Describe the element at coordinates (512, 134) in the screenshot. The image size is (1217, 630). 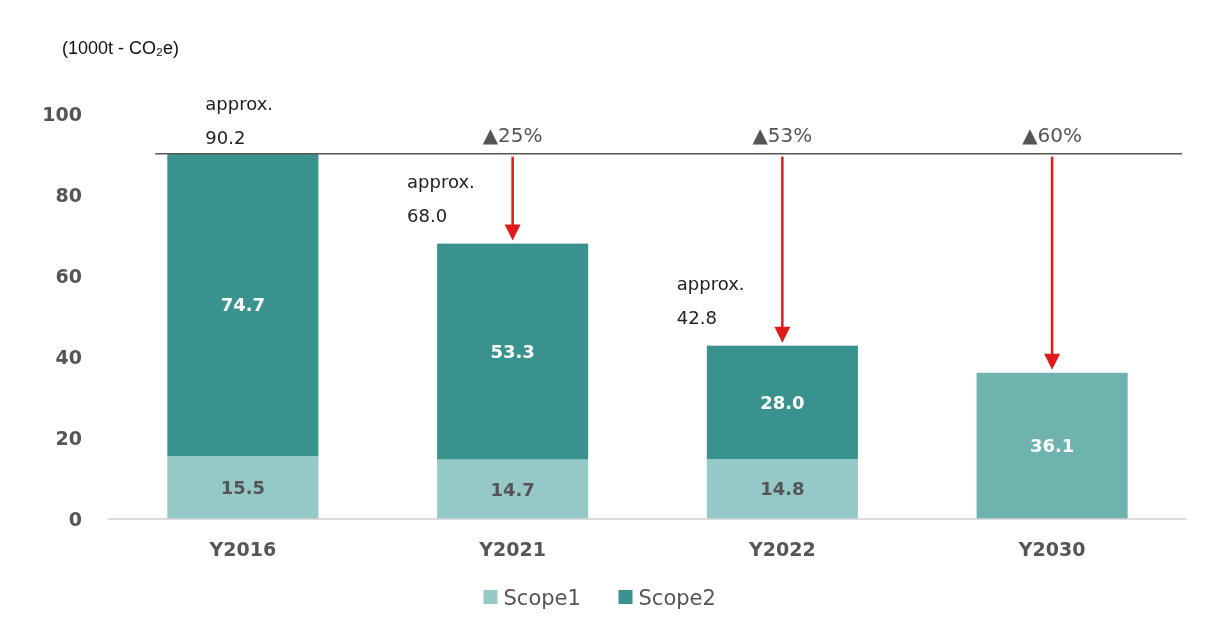
I see `annotation: ▲25%` at that location.